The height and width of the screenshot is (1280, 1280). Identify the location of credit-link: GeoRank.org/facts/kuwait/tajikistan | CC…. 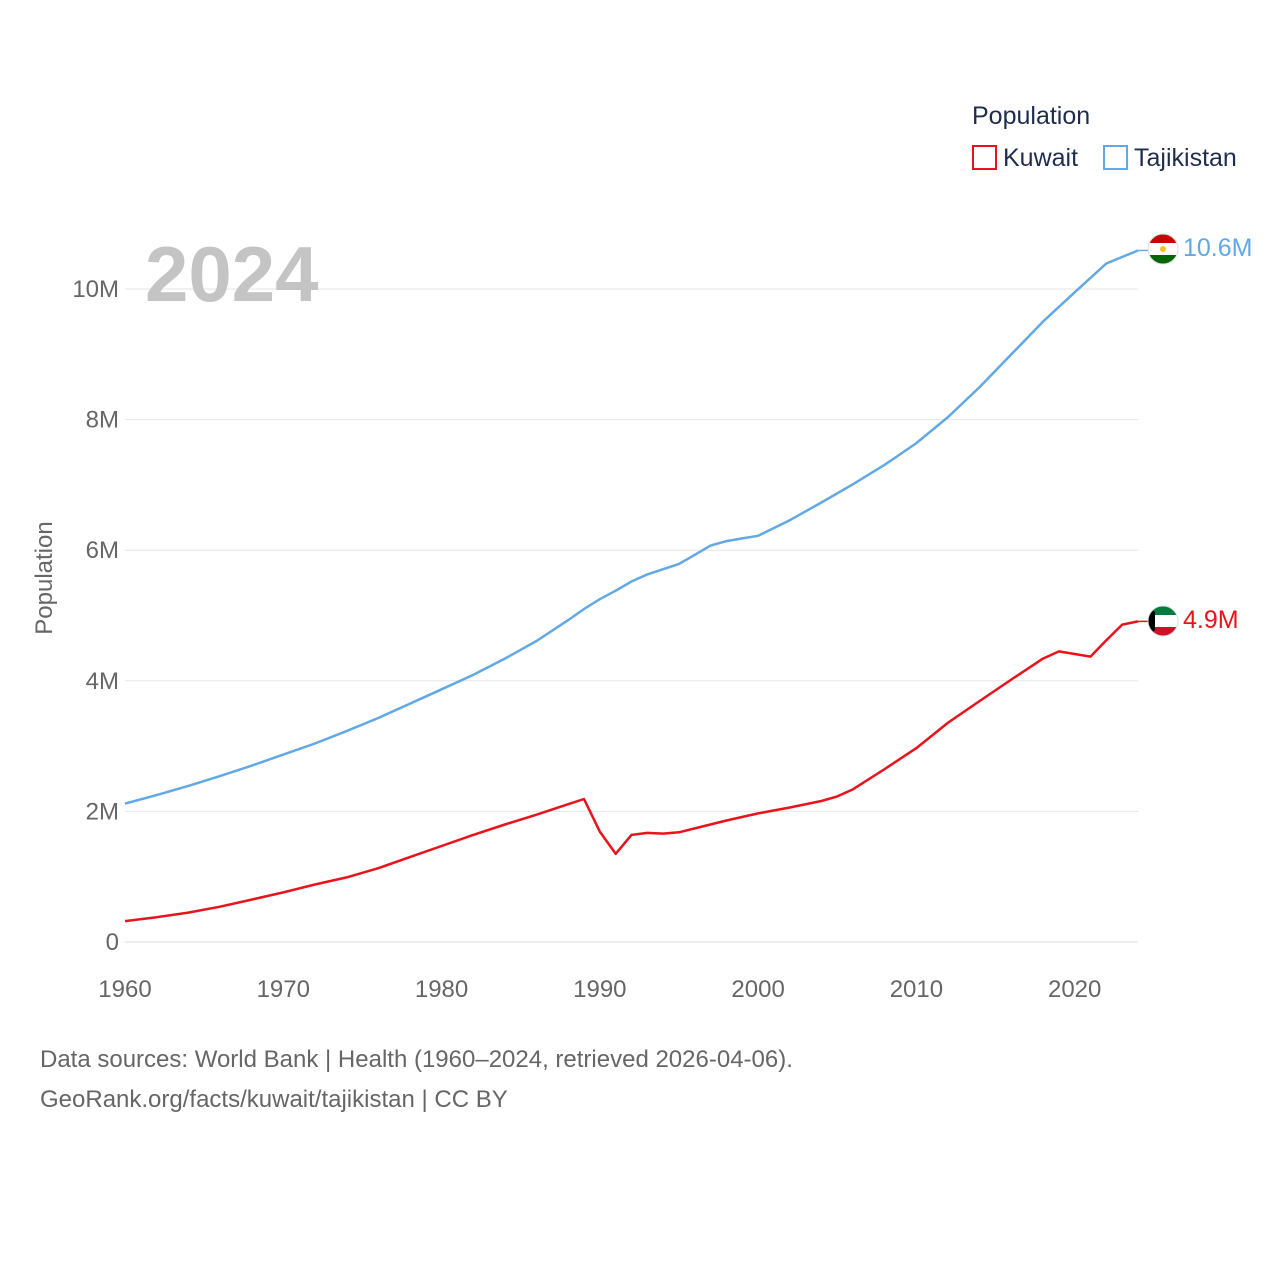
(274, 1099).